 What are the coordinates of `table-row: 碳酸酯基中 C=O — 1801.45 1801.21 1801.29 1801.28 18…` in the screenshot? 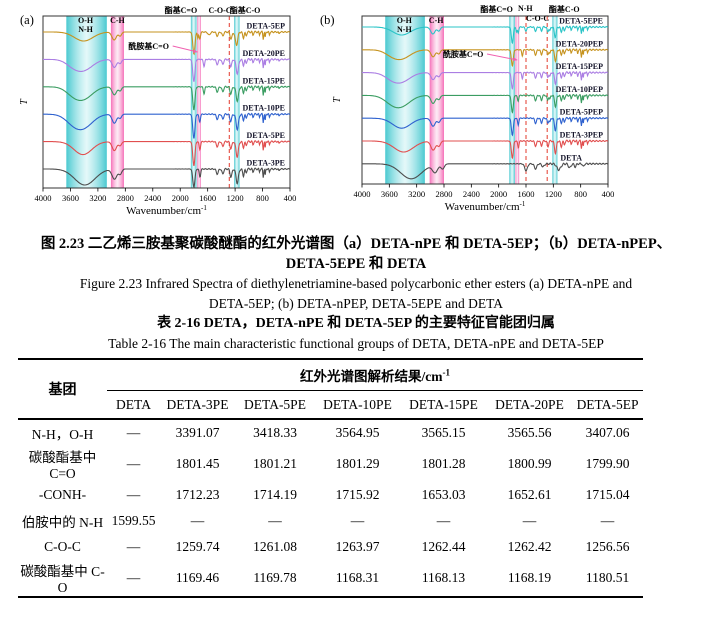 It's located at (330, 464).